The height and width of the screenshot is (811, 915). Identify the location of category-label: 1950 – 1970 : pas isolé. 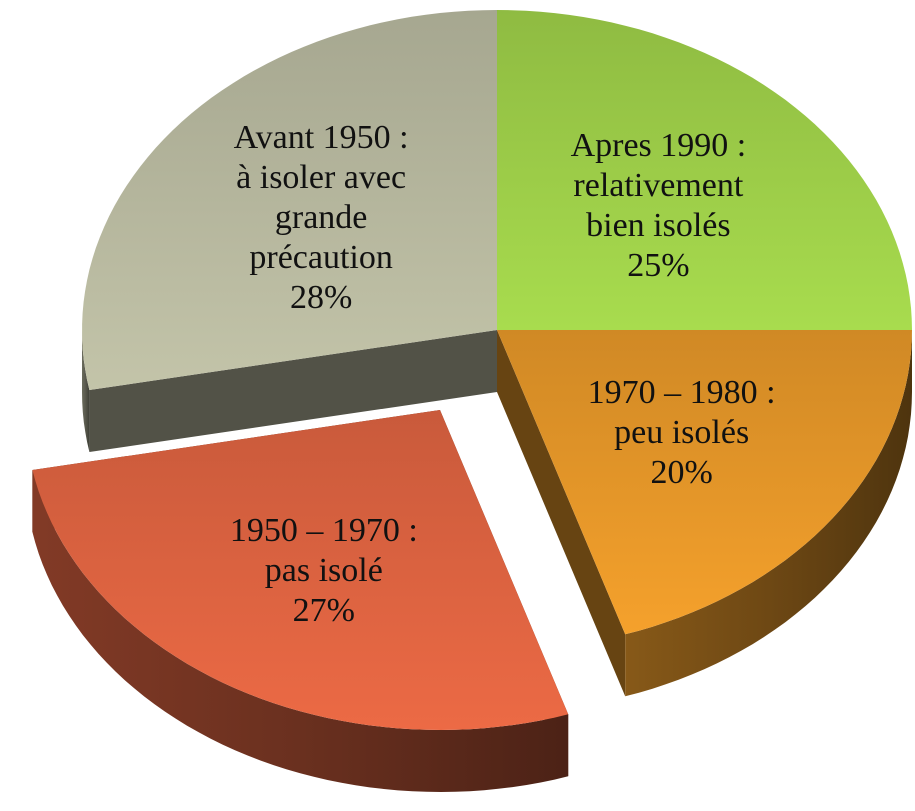
(323, 551).